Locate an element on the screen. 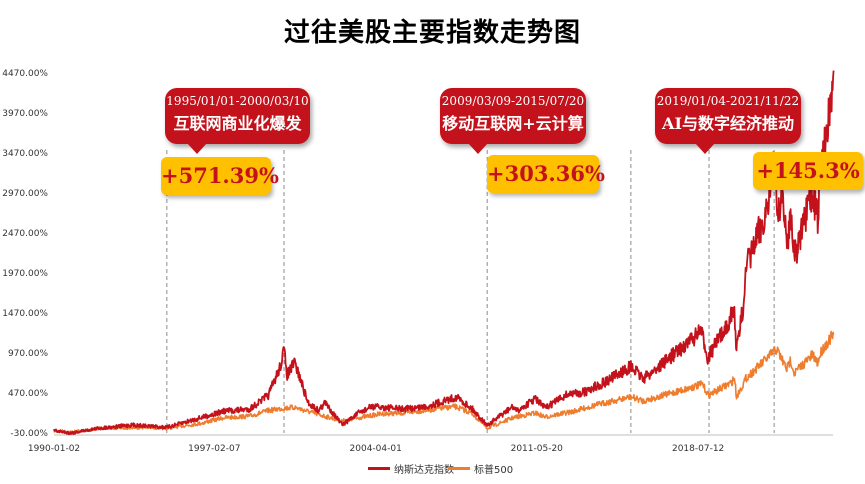  y-tick-label: 2970.00% is located at coordinates (25, 194).